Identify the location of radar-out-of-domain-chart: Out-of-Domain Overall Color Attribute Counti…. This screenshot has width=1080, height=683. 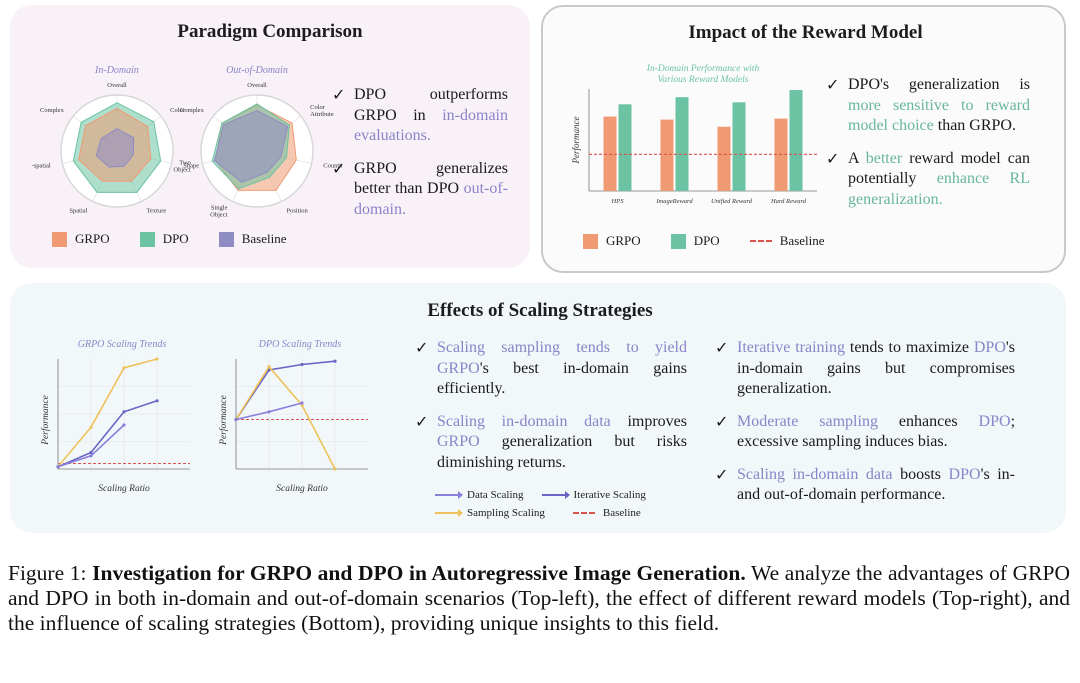
(257, 141).